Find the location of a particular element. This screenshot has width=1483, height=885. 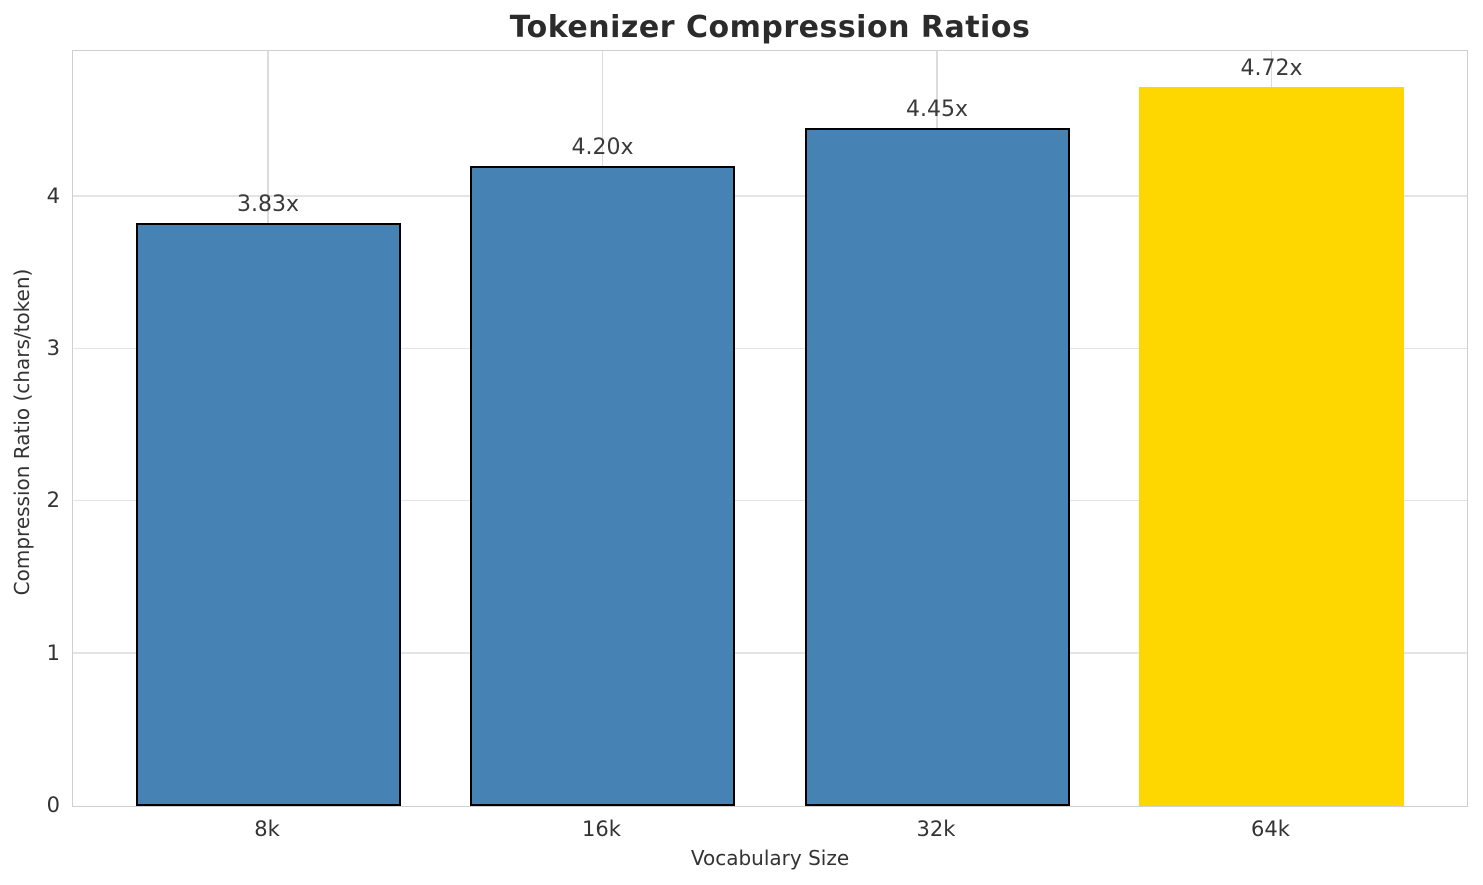

x-tick-label: 64k is located at coordinates (1270, 829).